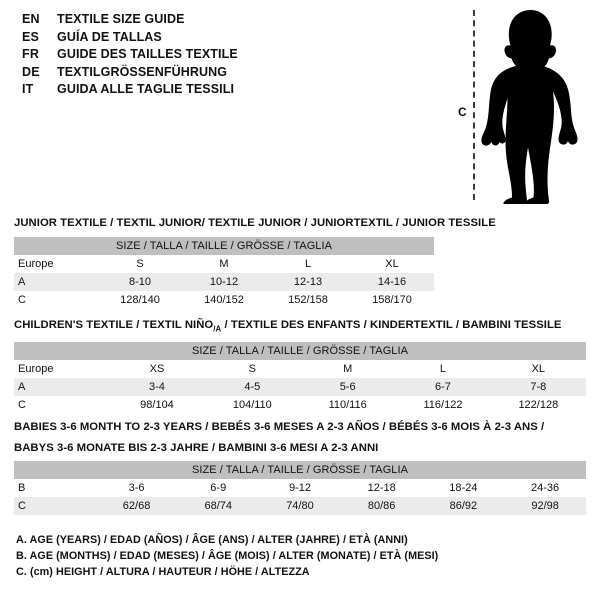 Image resolution: width=600 pixels, height=600 pixels. I want to click on cell-value: 3-6, so click(136, 488).